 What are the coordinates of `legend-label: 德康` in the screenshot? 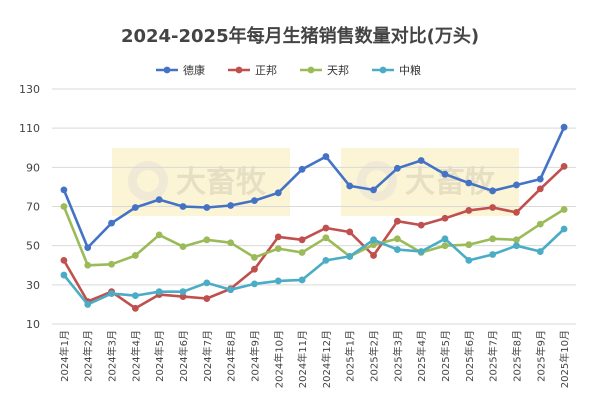 It's located at (194, 70).